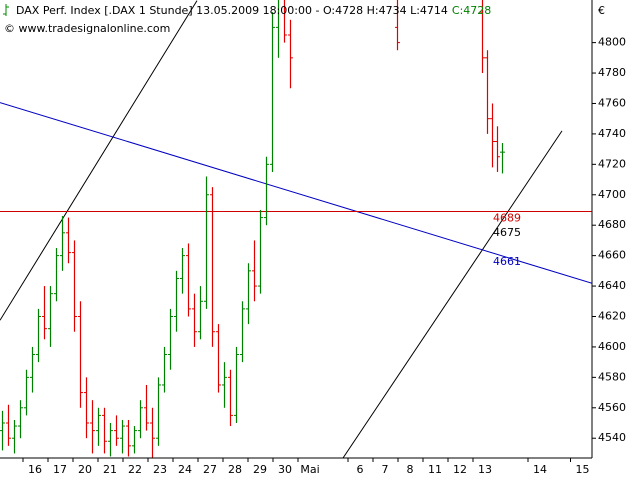  What do you see at coordinates (583, 469) in the screenshot?
I see `x-tick-label: 15` at bounding box center [583, 469].